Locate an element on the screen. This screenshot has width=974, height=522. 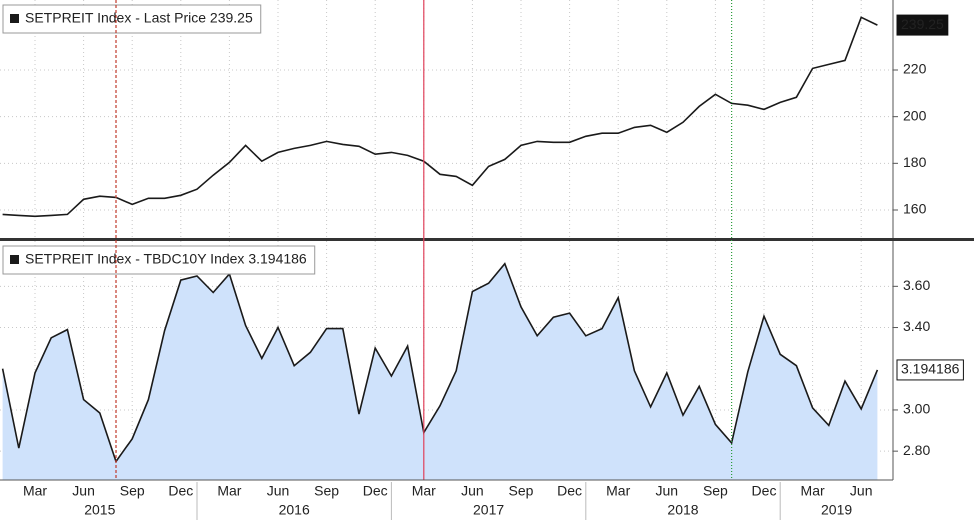
y-tick-label: 160 is located at coordinates (915, 209).